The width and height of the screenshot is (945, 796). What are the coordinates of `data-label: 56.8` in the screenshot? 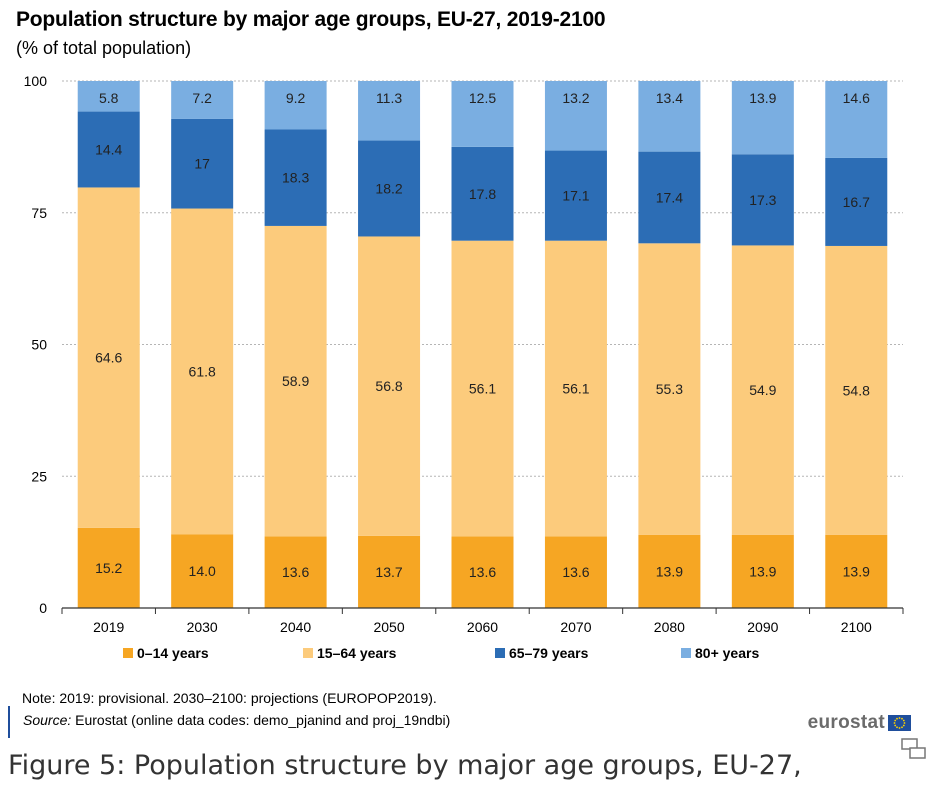 It's located at (388, 386).